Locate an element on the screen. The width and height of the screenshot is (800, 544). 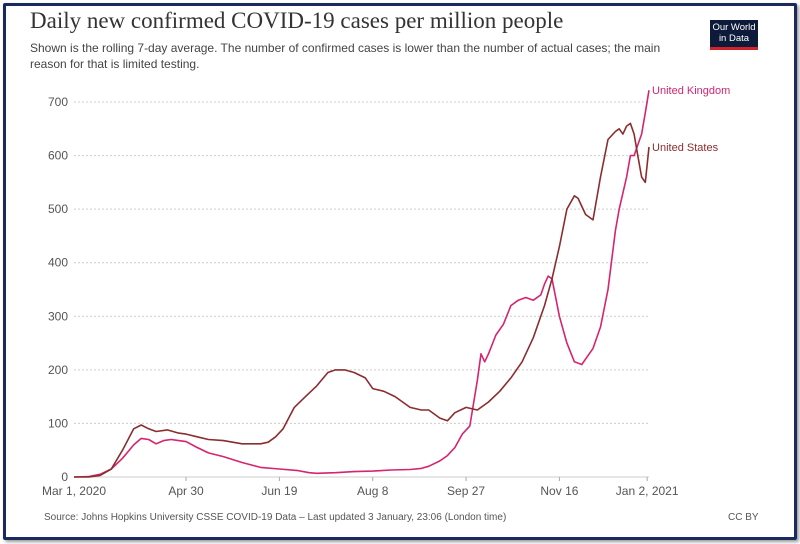
x-tick-label: Aug 8 is located at coordinates (373, 491).